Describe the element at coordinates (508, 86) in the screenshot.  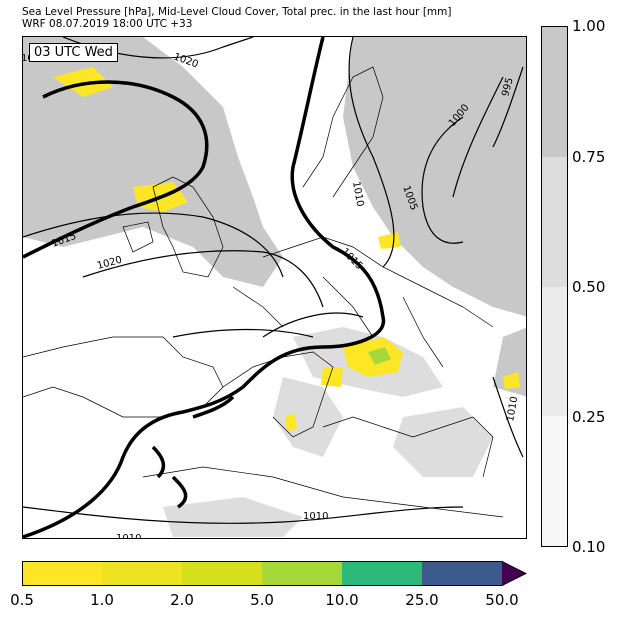
I see `isobar-label: 995` at that location.